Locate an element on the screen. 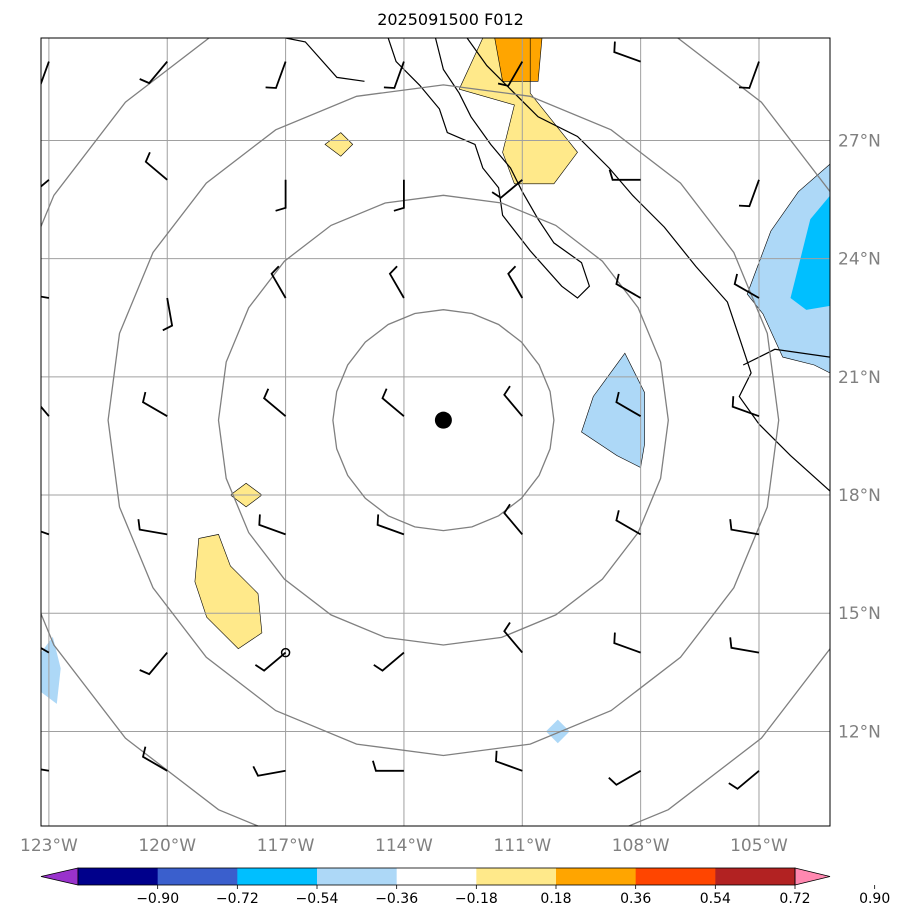 The width and height of the screenshot is (901, 924). x-tick-label: 120°W is located at coordinates (167, 846).